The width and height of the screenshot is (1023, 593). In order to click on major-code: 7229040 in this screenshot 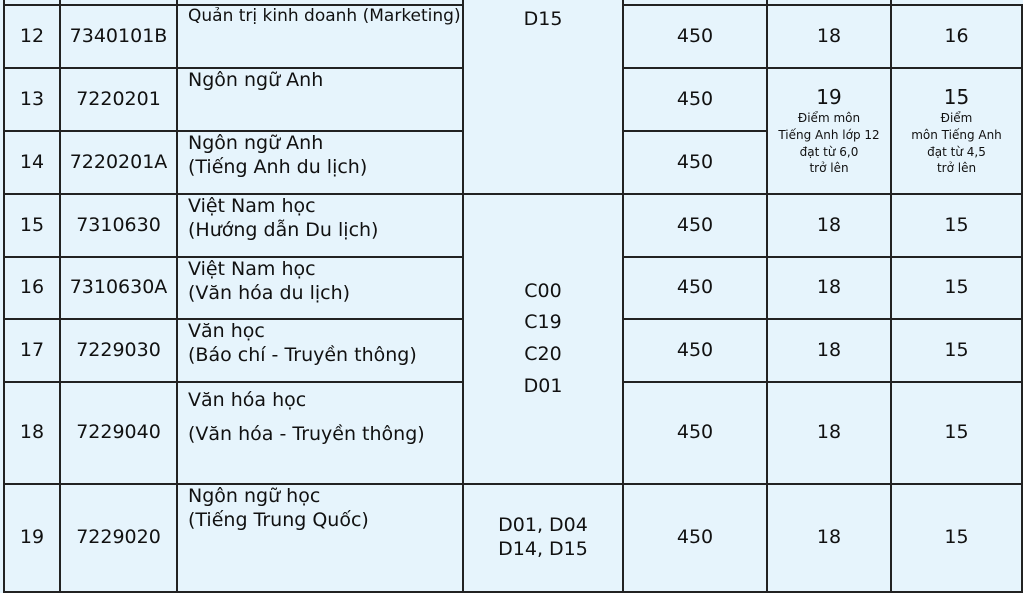, I will do `click(118, 432)`.